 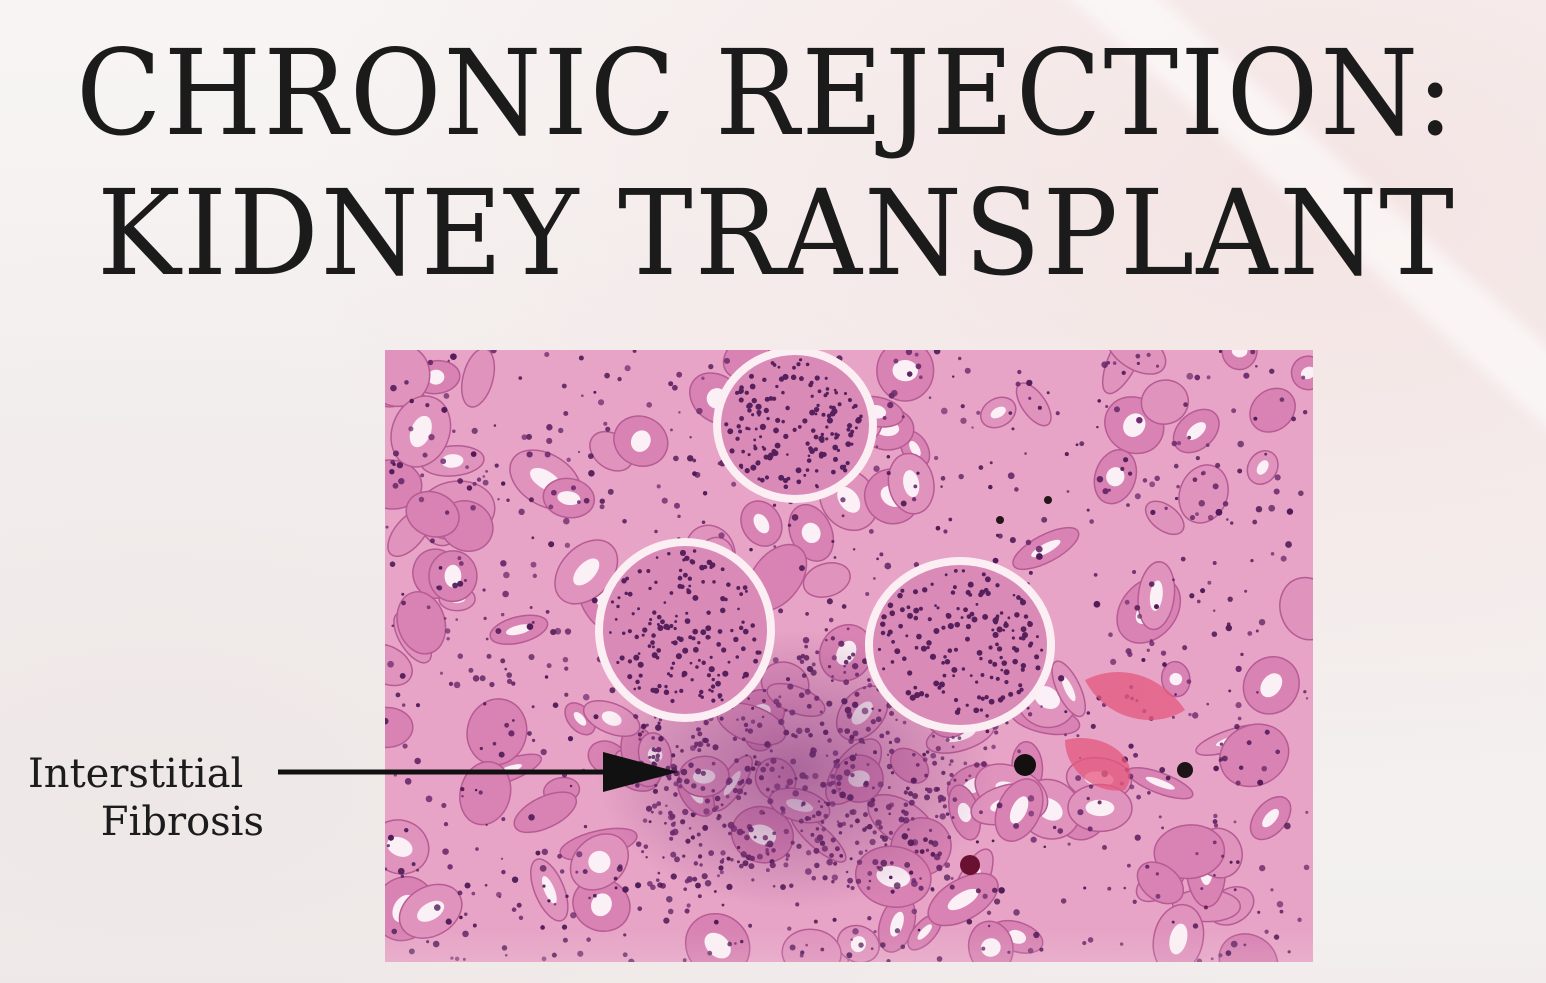 I want to click on arrow-head, so click(x=640, y=772).